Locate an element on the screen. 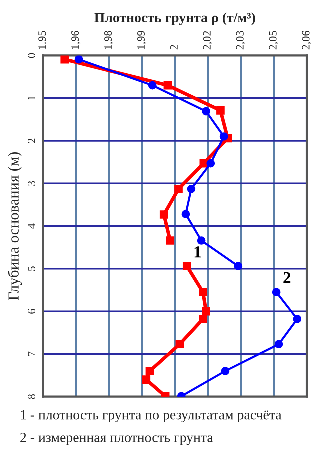 This screenshot has width=333, height=453. y-tick-label: 4 is located at coordinates (32, 226).